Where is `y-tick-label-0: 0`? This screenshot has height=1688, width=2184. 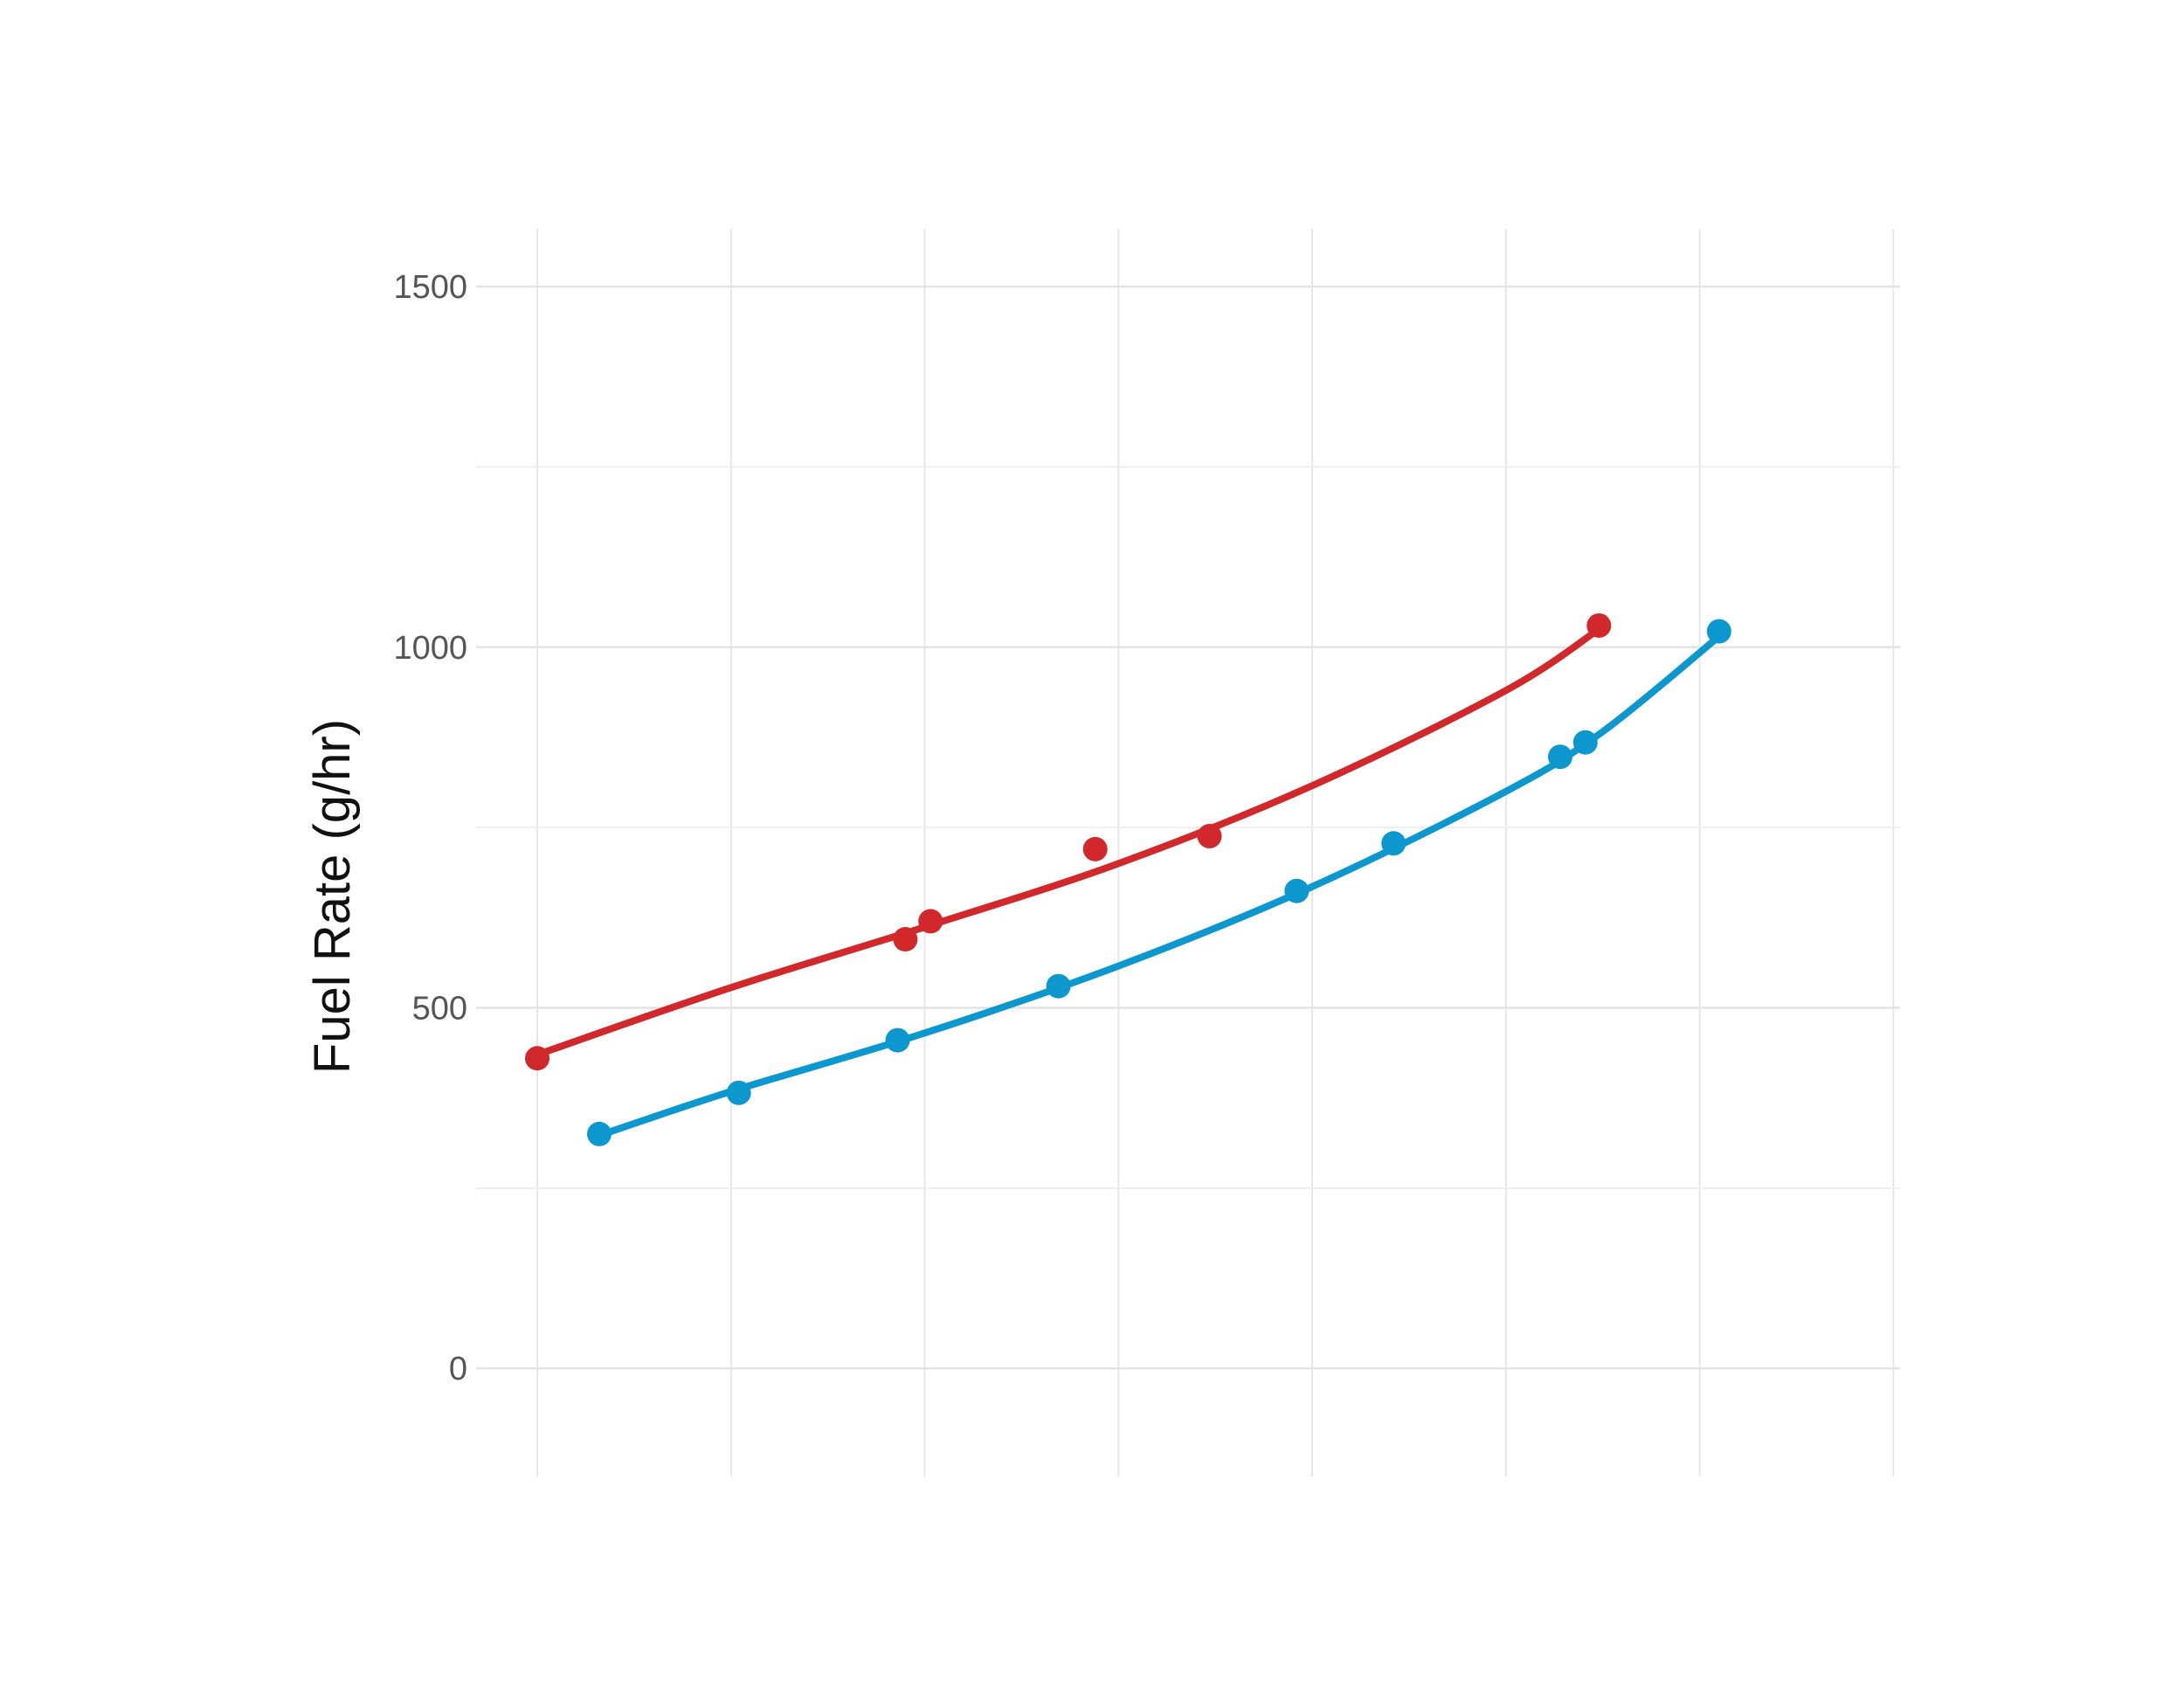 y-tick-label-0: 0 is located at coordinates (458, 1369).